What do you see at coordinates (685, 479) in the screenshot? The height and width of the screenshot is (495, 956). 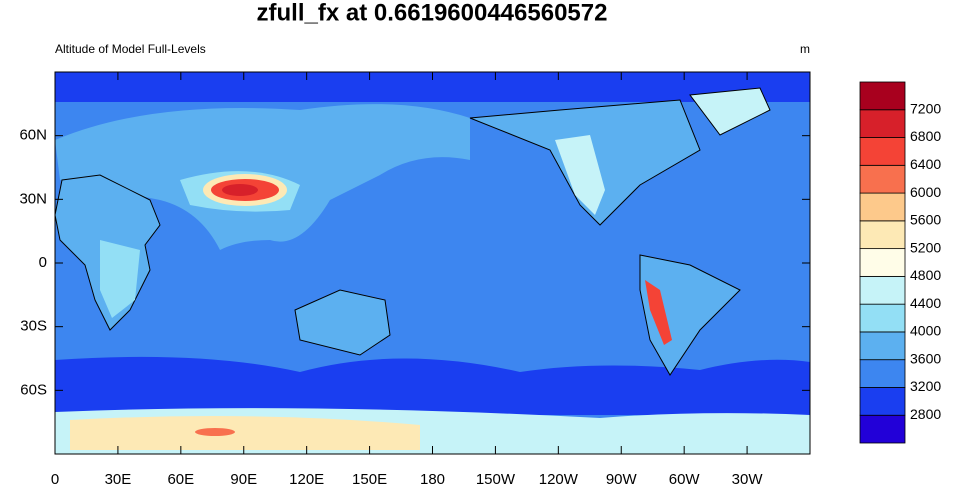 I see `x-tick-label: 60W` at bounding box center [685, 479].